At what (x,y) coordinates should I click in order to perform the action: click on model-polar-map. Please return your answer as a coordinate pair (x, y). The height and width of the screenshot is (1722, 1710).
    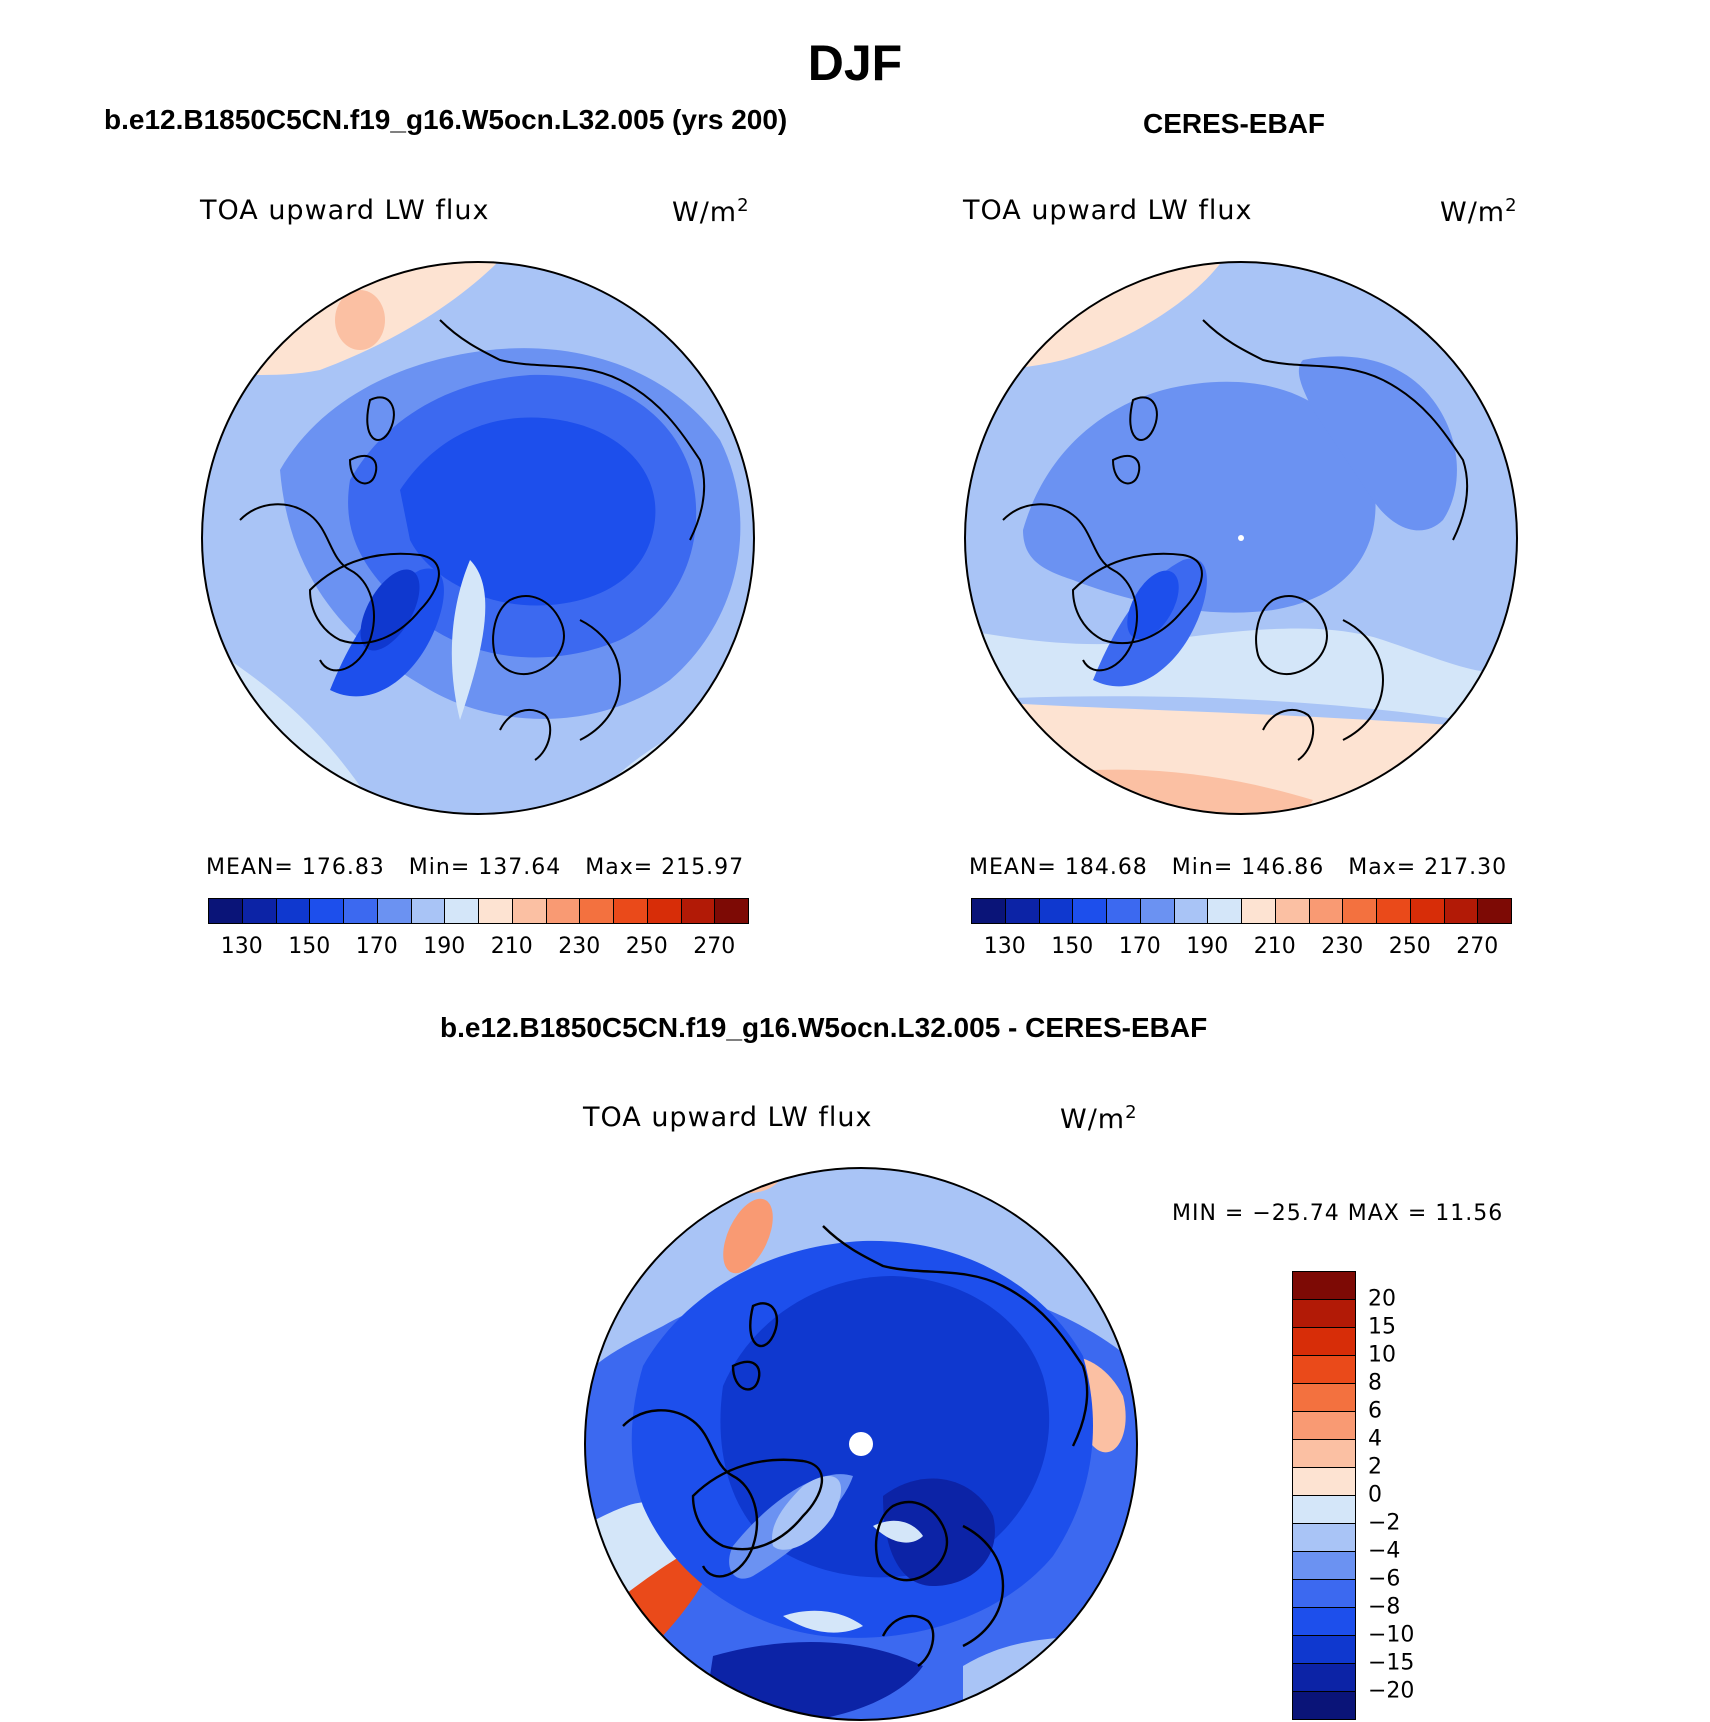
    Looking at the image, I should click on (478, 538).